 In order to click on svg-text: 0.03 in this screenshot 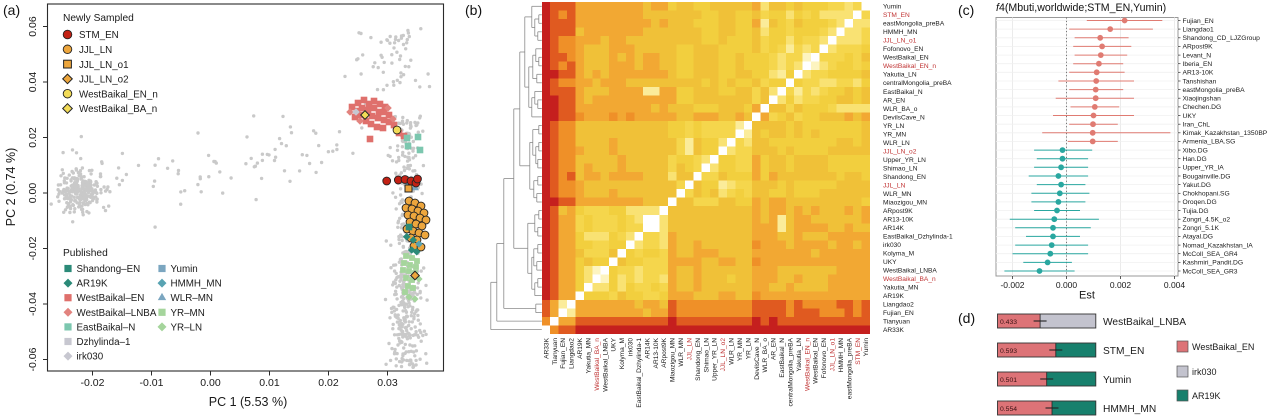, I will do `click(387, 383)`.